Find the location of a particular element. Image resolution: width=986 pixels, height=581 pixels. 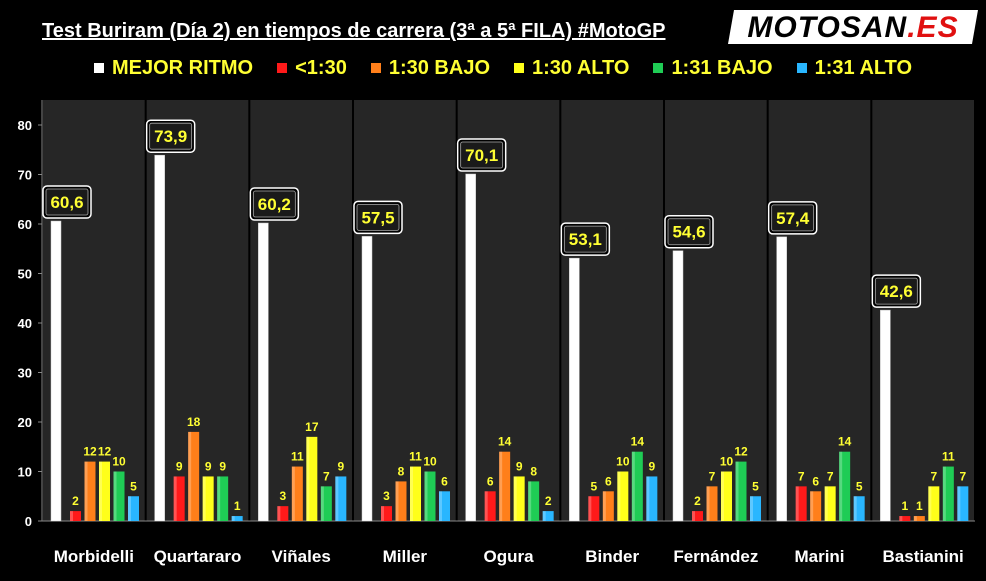

y-tick-label: 70 is located at coordinates (25, 175).